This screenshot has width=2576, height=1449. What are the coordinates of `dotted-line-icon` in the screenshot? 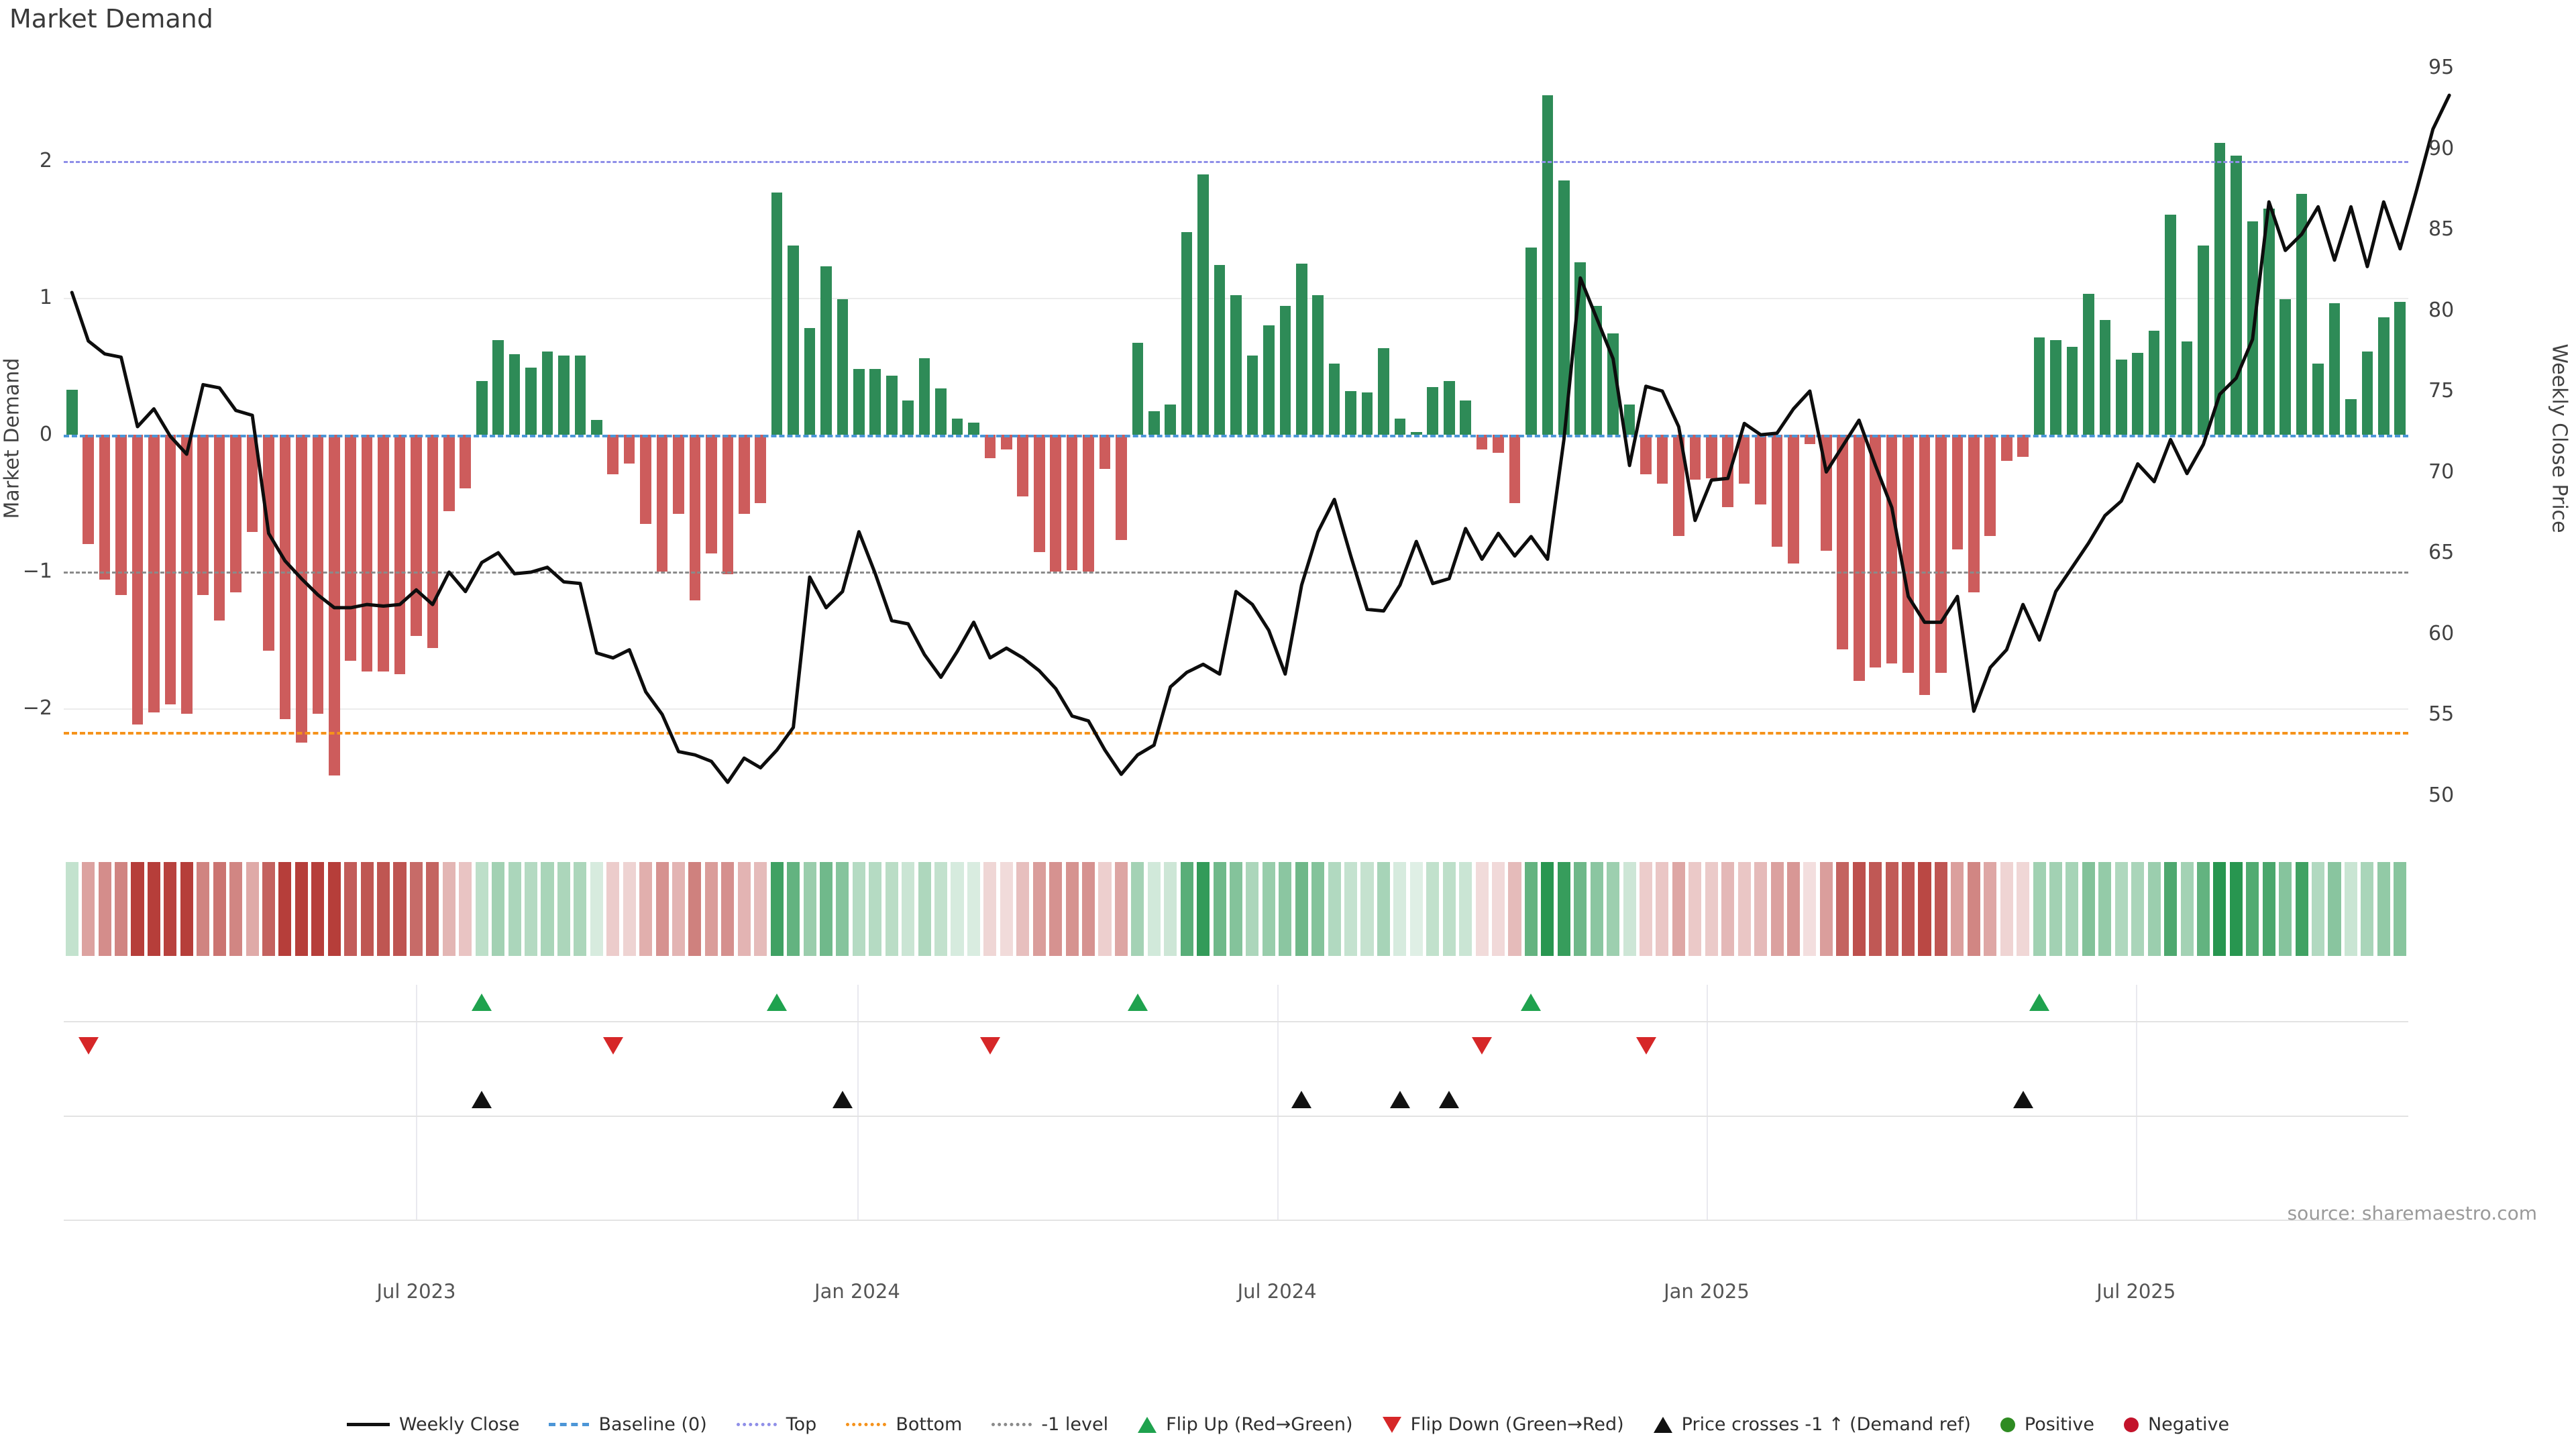 It's located at (1011, 1424).